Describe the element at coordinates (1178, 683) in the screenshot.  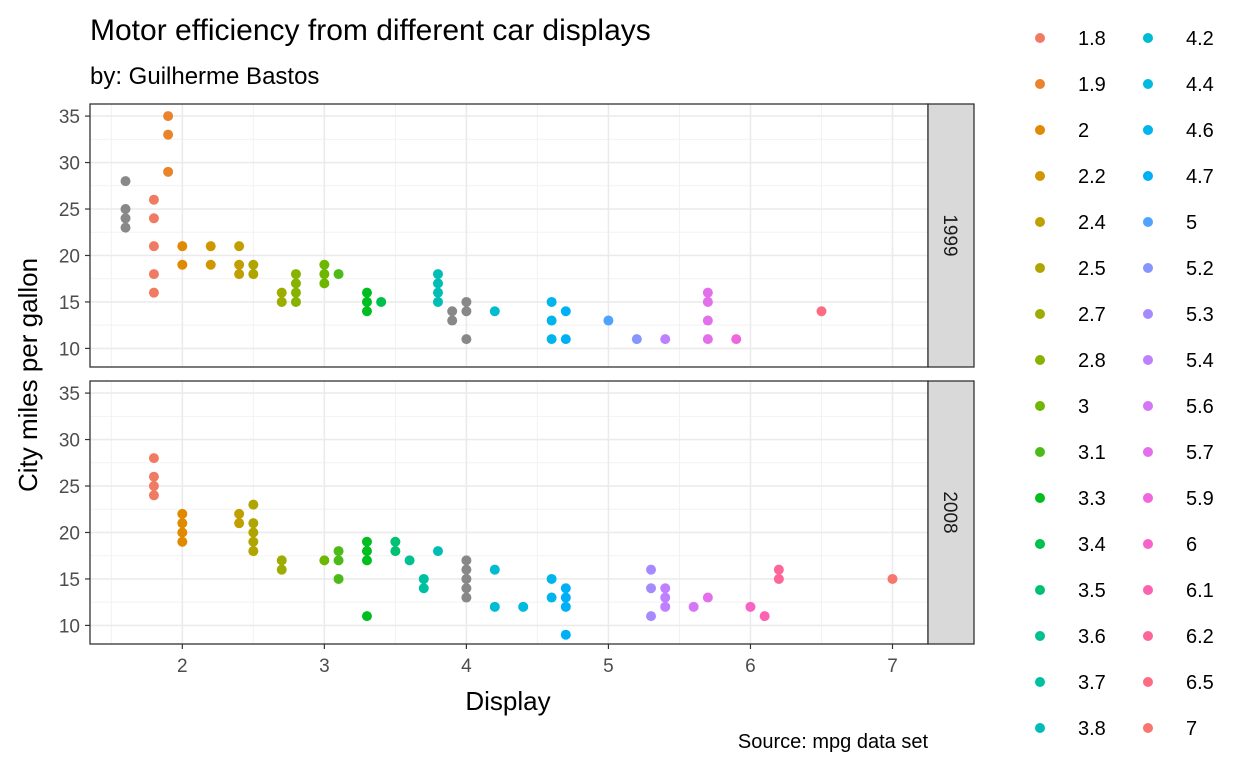
I see `legend-item: 6.5` at that location.